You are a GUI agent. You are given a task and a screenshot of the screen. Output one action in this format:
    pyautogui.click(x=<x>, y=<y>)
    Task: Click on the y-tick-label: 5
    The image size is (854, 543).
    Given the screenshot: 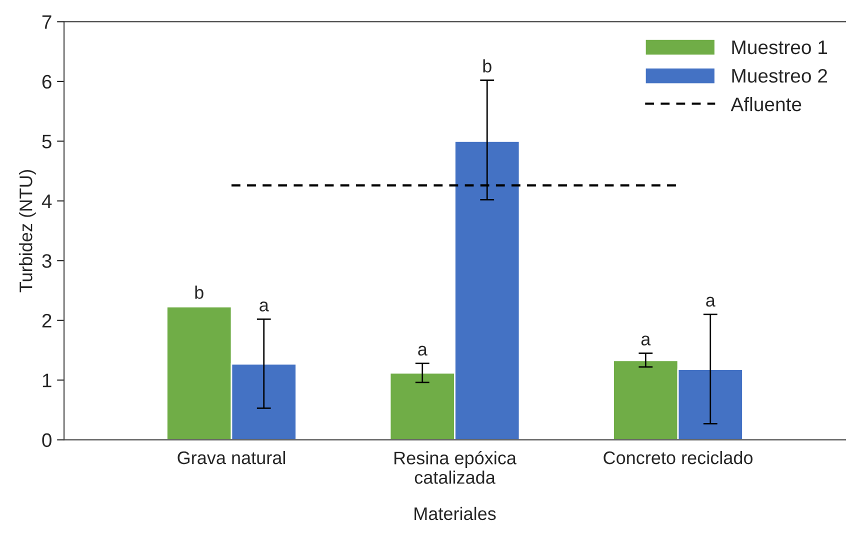 What is the action you would take?
    pyautogui.click(x=47, y=141)
    